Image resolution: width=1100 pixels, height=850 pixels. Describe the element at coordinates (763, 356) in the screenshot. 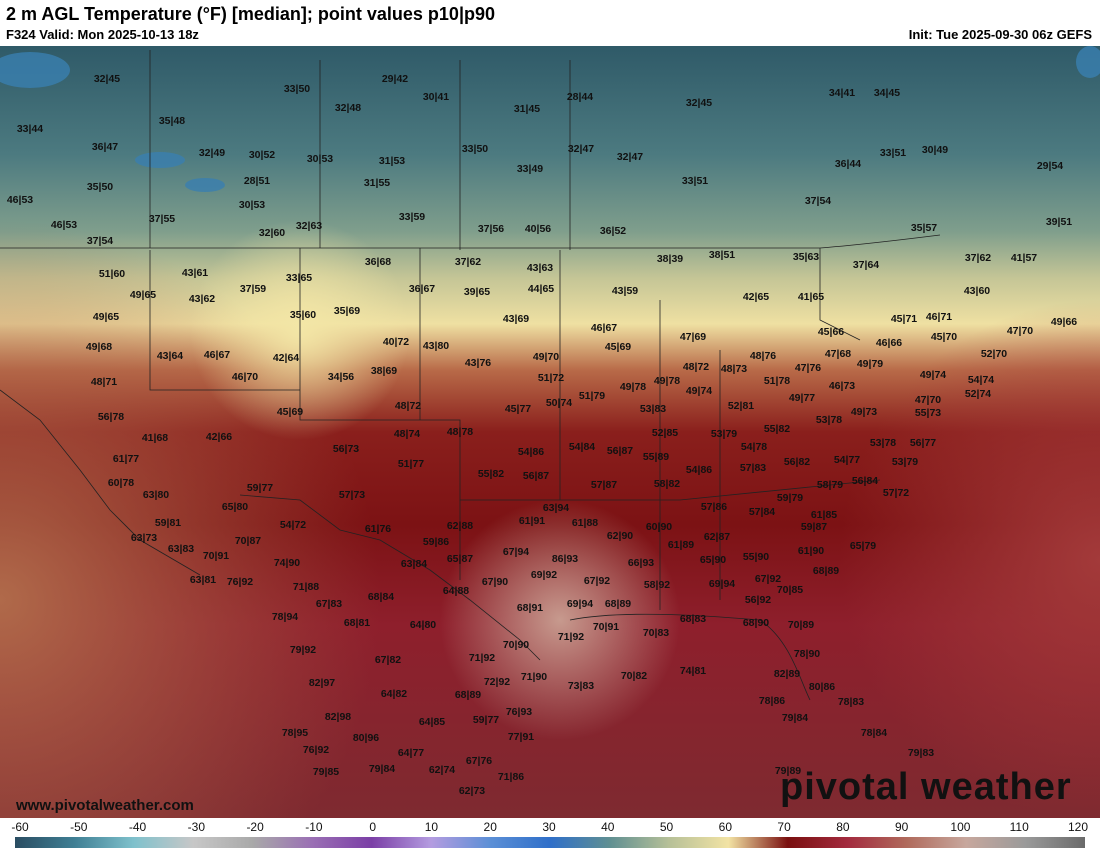

I see `point-value-label: 48|76` at that location.